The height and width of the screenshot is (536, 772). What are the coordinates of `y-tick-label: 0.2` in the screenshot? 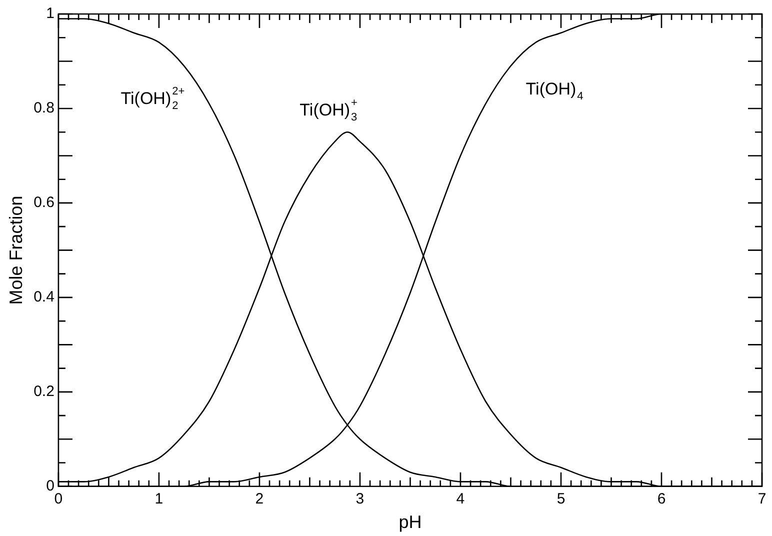 It's located at (44, 391).